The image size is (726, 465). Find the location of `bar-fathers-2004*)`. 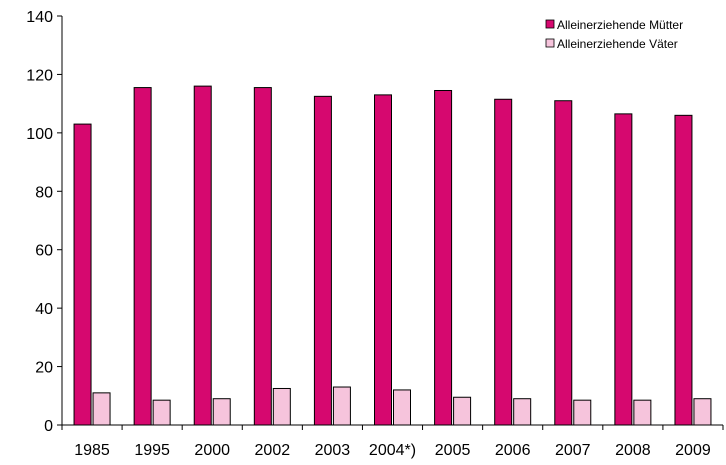

bar-fathers-2004*) is located at coordinates (402, 407).